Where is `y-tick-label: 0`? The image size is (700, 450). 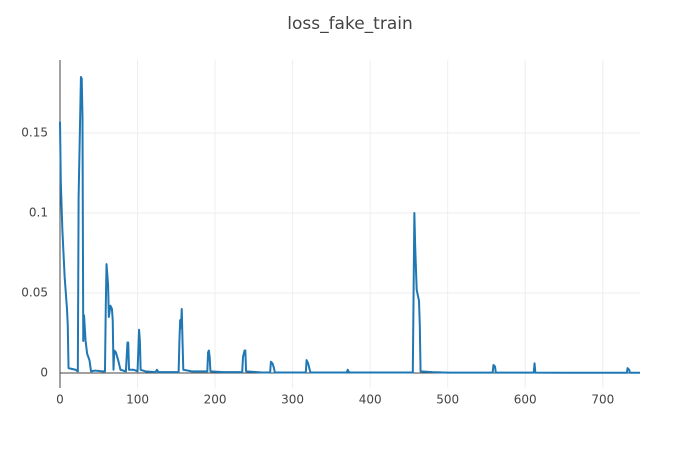 y-tick-label: 0 is located at coordinates (44, 372).